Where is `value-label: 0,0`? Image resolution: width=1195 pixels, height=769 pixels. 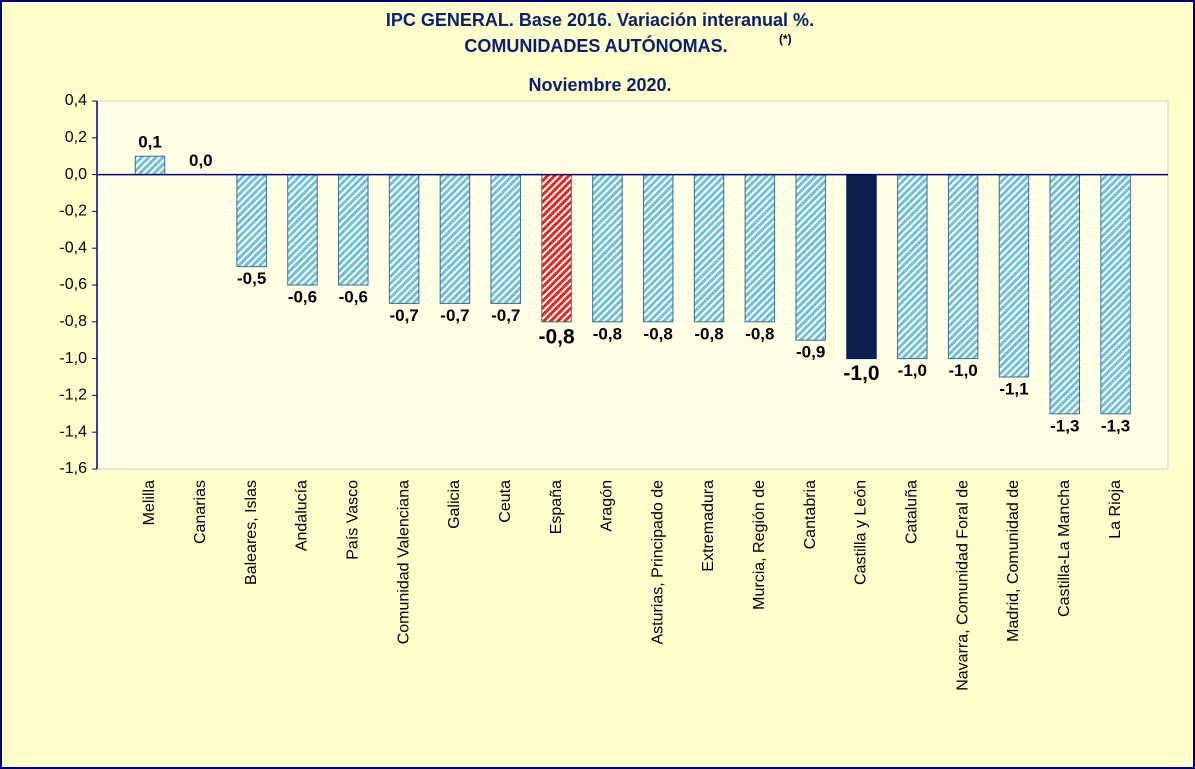
value-label: 0,0 is located at coordinates (201, 160).